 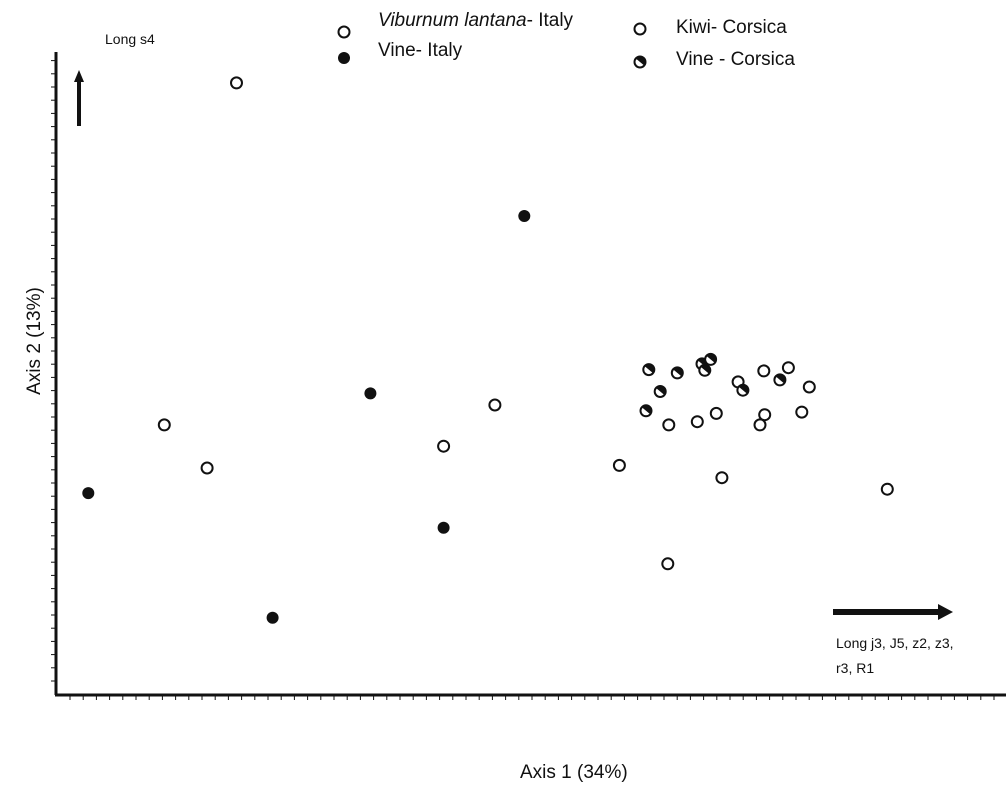 I want to click on legend-marker-kiwi, so click(x=640, y=29).